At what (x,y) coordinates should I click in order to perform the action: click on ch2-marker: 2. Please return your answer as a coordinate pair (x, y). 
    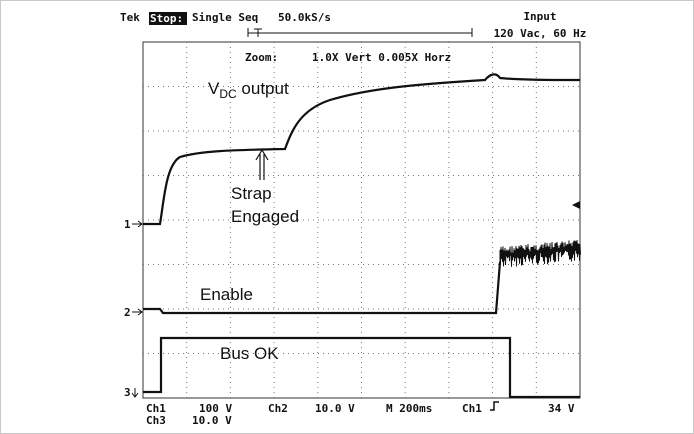
    Looking at the image, I should click on (127, 312).